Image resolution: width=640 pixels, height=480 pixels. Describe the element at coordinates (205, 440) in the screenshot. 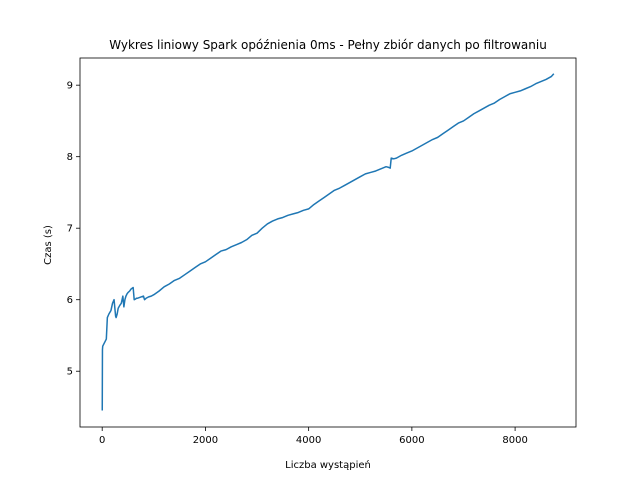

I see `x-tick-label: 2000` at that location.